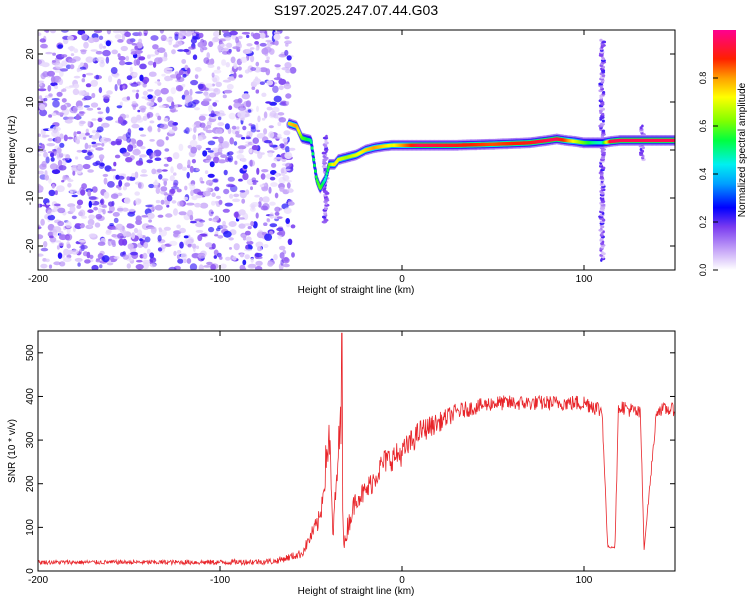 The width and height of the screenshot is (750, 600). Describe the element at coordinates (481, 156) in the screenshot. I see `heatmap-signal-track` at that location.